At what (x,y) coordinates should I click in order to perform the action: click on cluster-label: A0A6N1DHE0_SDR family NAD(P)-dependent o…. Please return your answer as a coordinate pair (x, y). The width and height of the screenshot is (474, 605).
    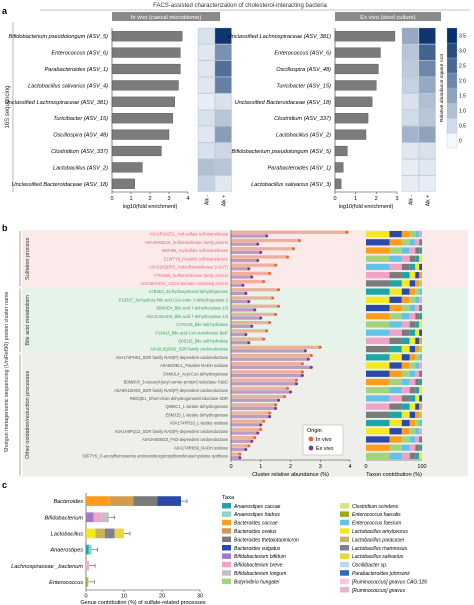
    Looking at the image, I should click on (171, 390).